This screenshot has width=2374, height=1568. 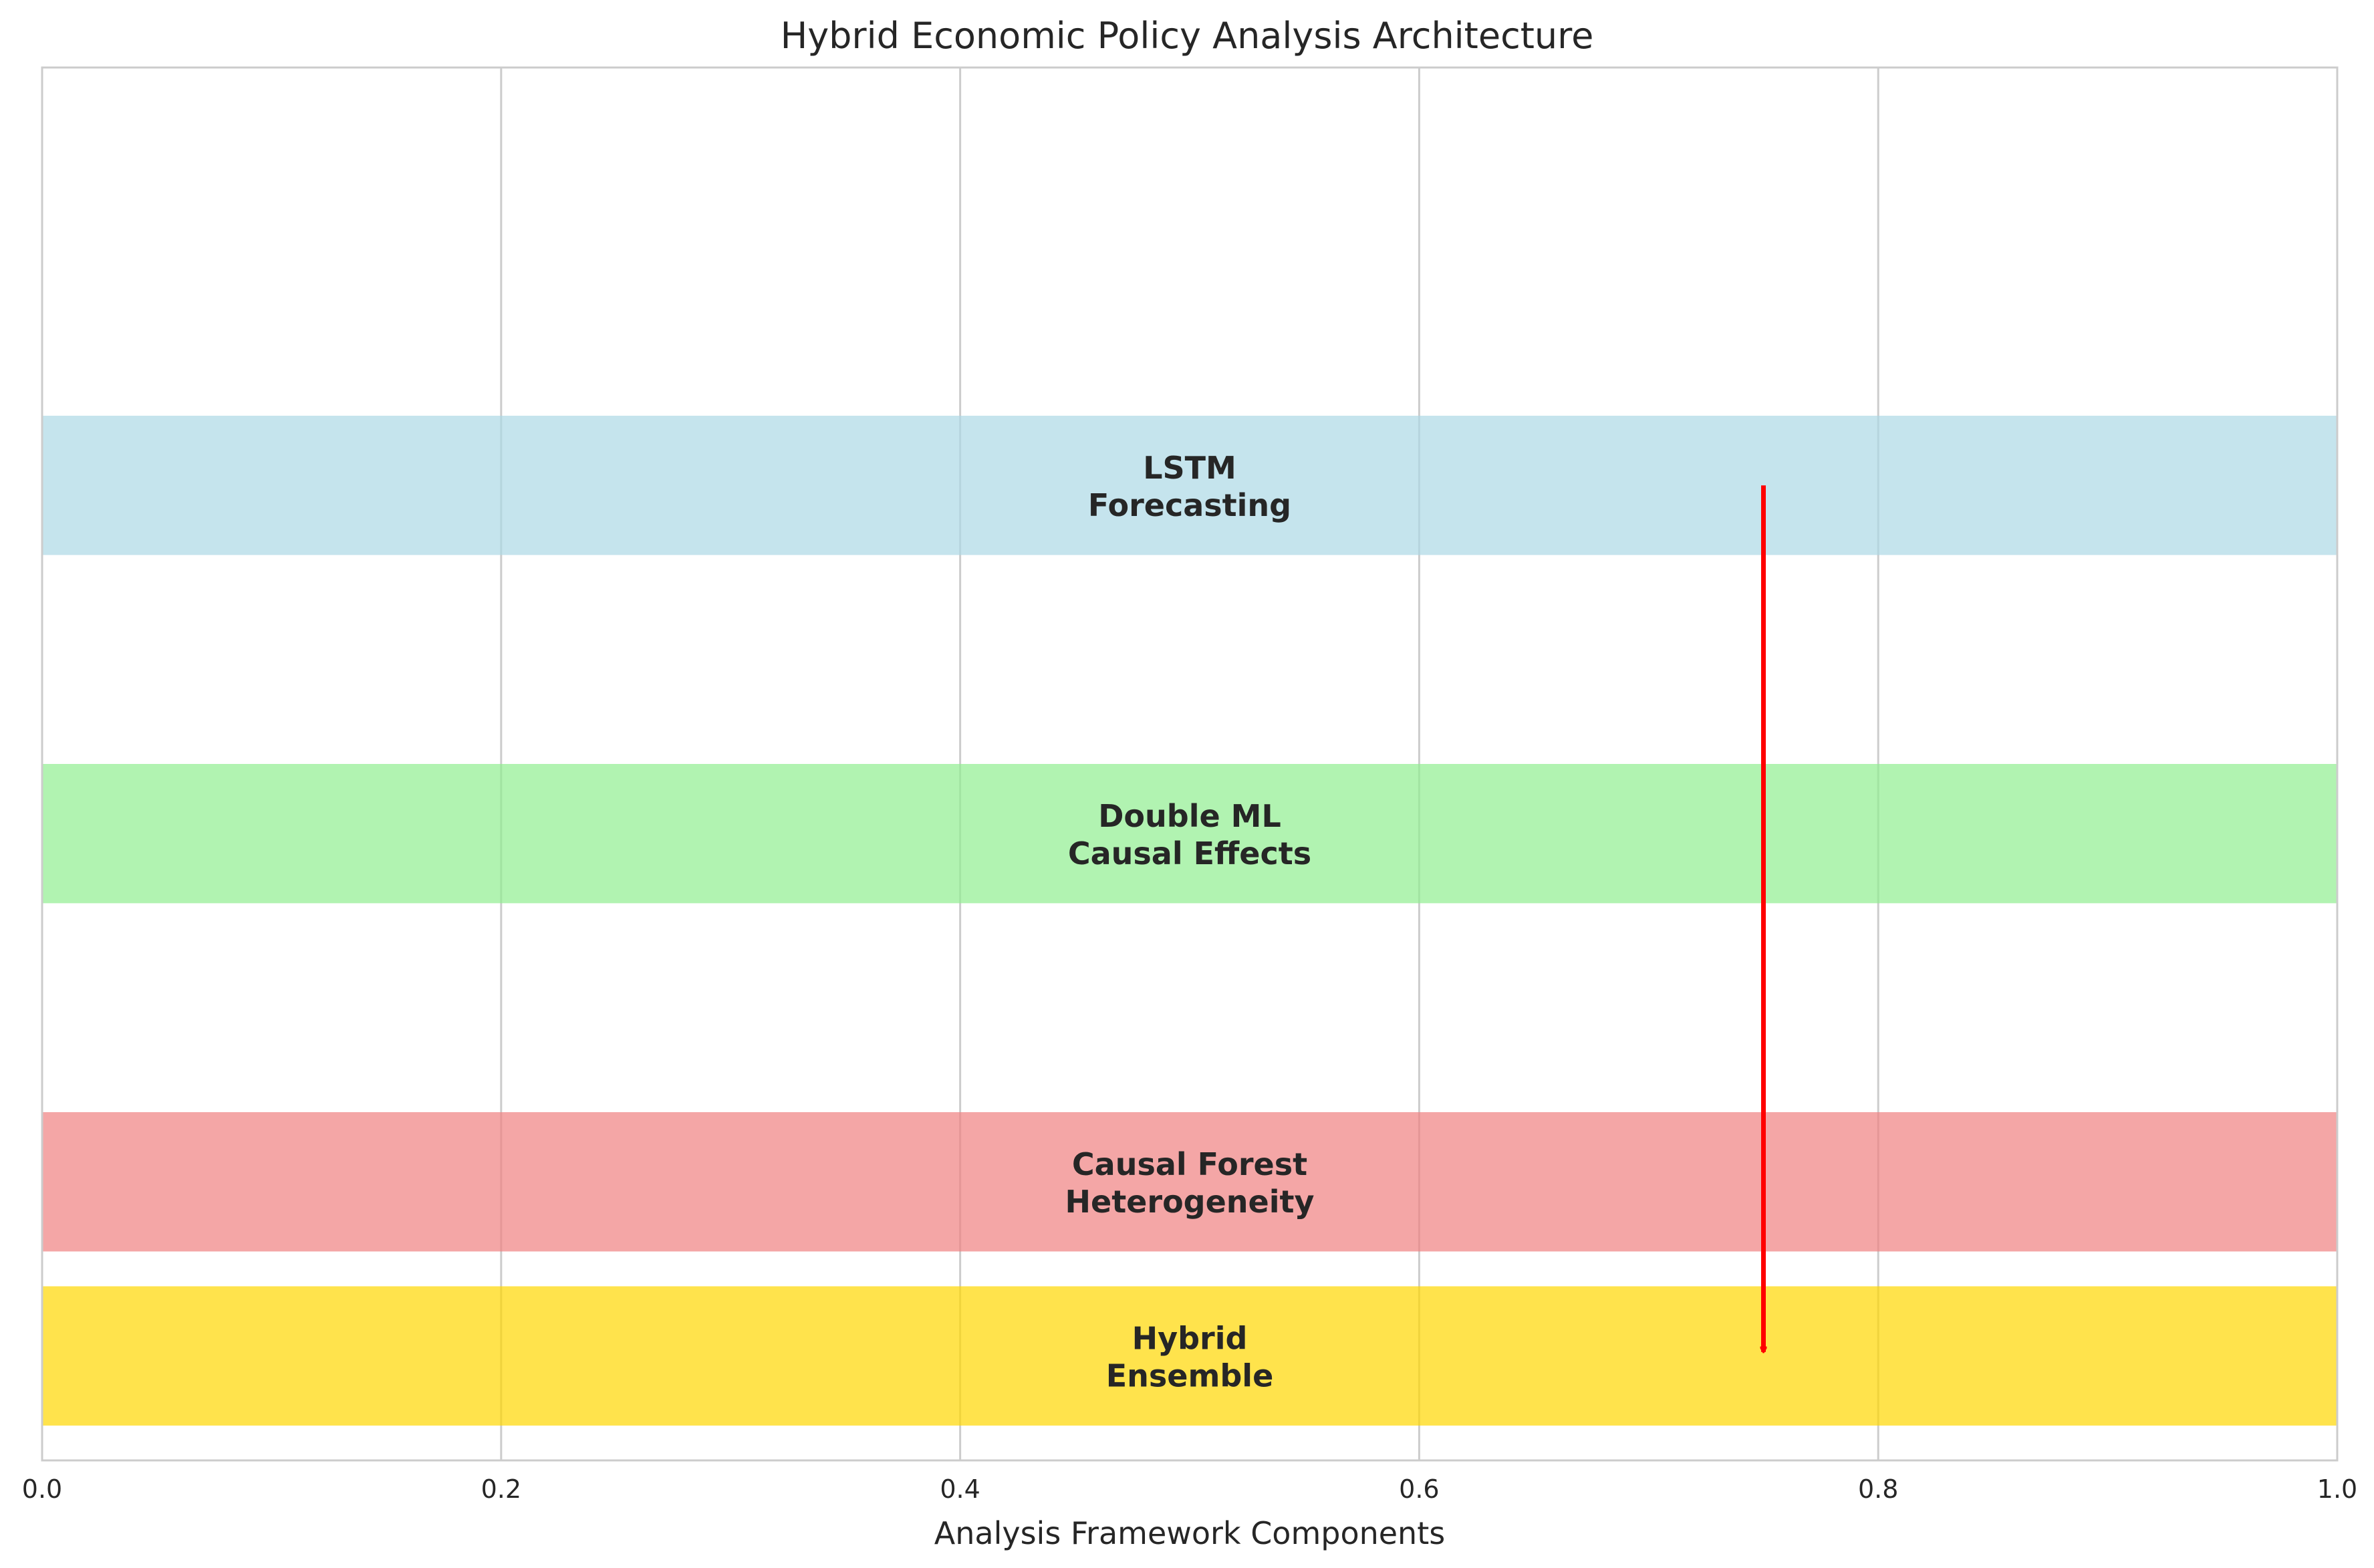 What do you see at coordinates (1190, 1202) in the screenshot?
I see `bar-label-line2: Heterogeneity` at bounding box center [1190, 1202].